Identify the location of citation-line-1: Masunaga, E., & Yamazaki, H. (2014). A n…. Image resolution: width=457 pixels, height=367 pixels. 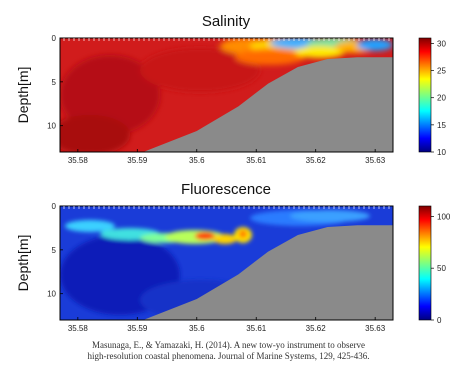
(228, 345).